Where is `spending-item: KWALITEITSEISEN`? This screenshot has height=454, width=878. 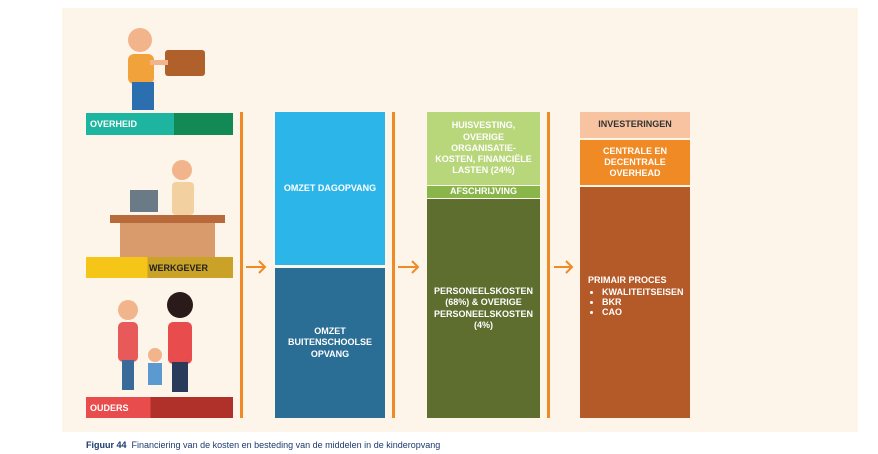
spending-item: KWALITEITSEISEN is located at coordinates (646, 292).